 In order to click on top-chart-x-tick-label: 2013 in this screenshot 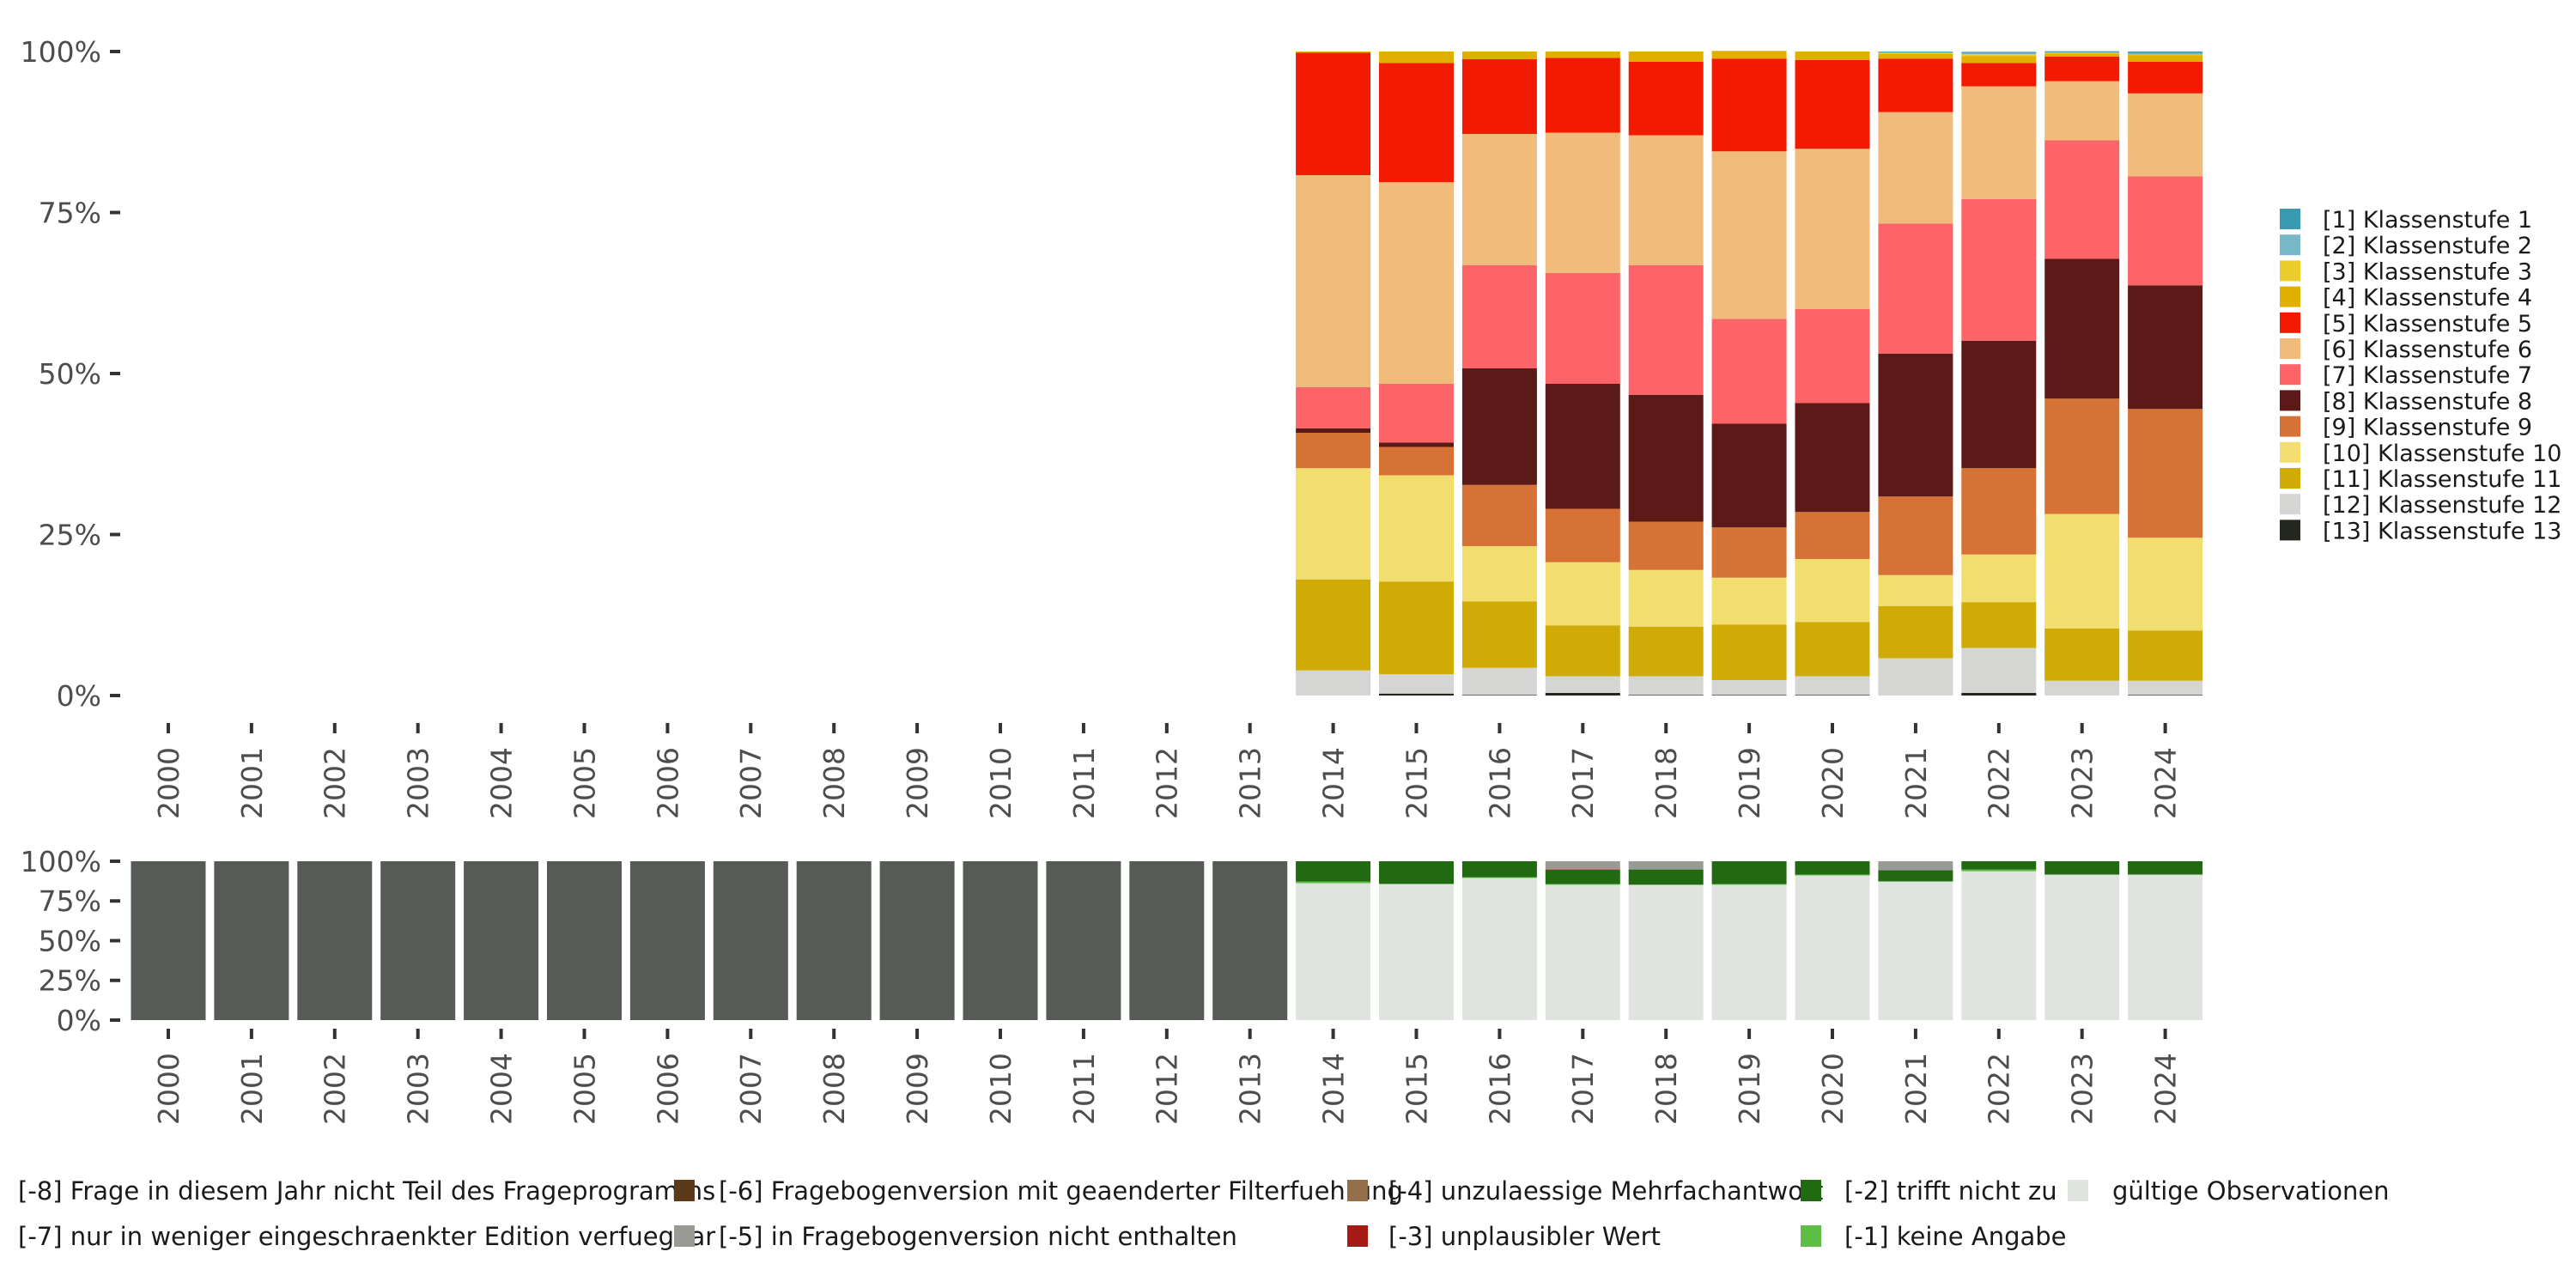, I will do `click(1250, 783)`.